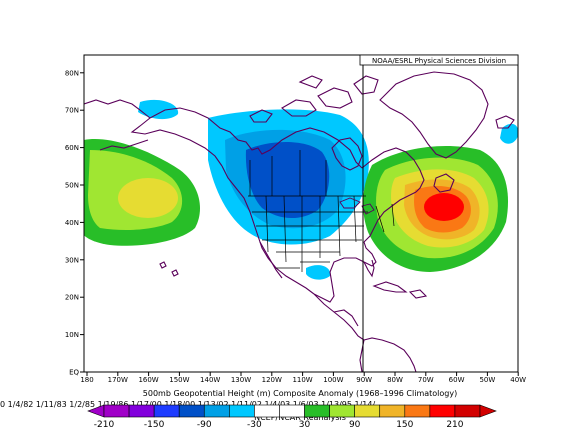 Image resolution: width=565 pixels, height=437 pixels. Describe the element at coordinates (457, 380) in the screenshot. I see `lon-tick-label: 60W` at that location.